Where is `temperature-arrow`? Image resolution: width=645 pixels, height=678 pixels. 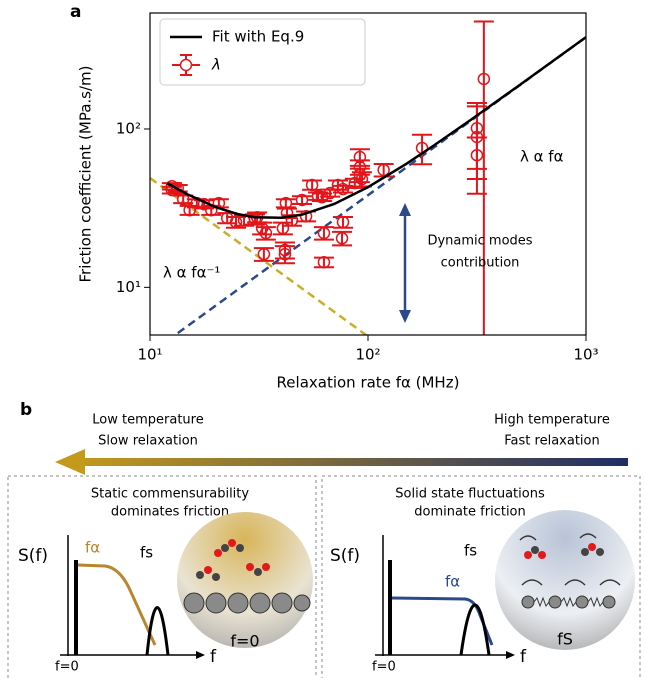 temperature-arrow is located at coordinates (351, 462).